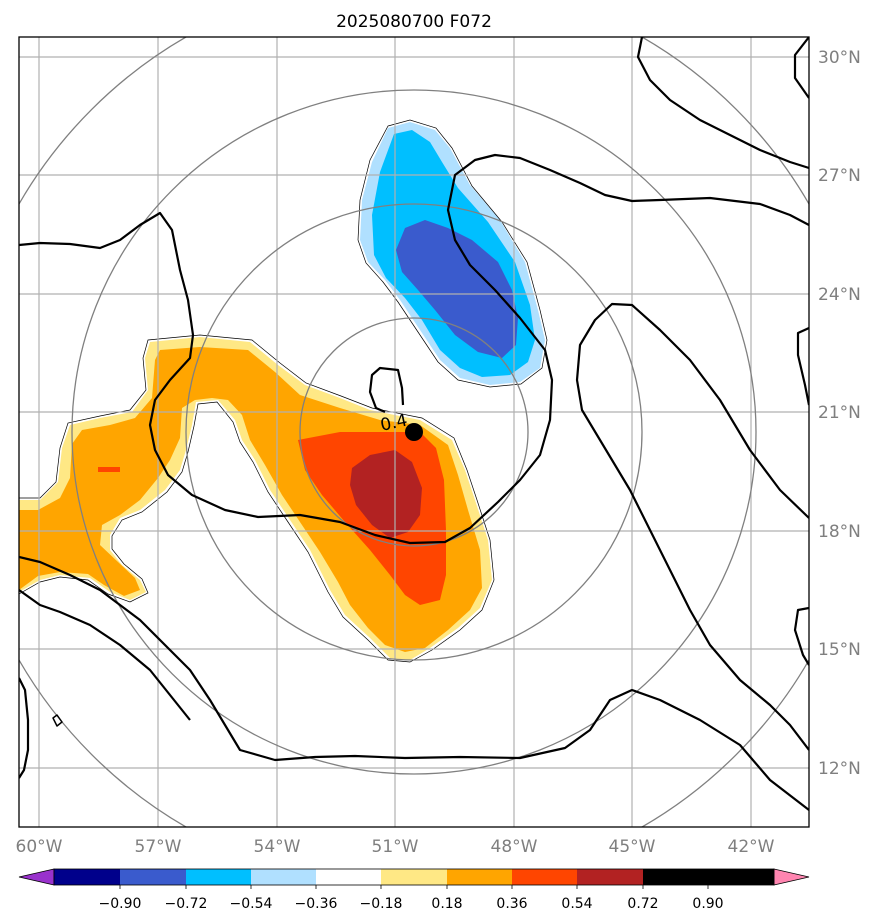 This screenshot has height=924, width=880. I want to click on contour-lower-left, so click(105, 655).